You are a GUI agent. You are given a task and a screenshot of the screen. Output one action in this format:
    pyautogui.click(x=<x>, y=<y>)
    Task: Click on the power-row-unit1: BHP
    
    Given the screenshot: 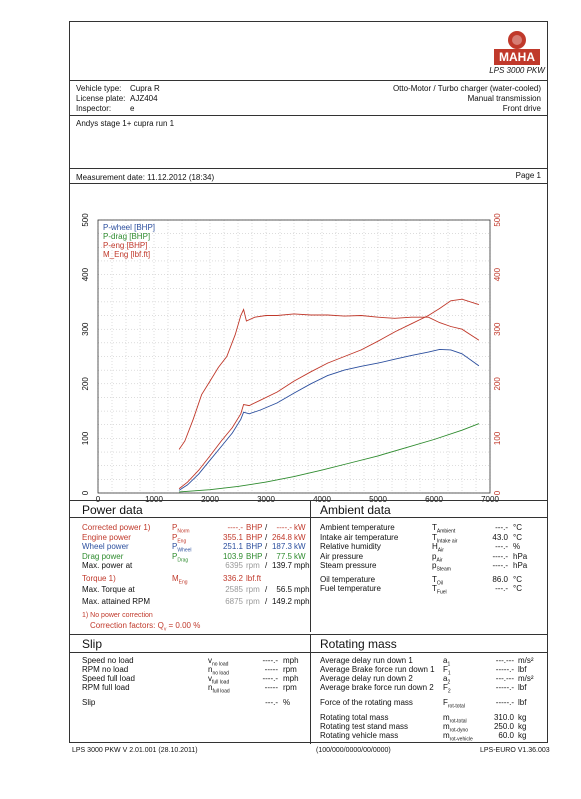 What is the action you would take?
    pyautogui.click(x=254, y=556)
    